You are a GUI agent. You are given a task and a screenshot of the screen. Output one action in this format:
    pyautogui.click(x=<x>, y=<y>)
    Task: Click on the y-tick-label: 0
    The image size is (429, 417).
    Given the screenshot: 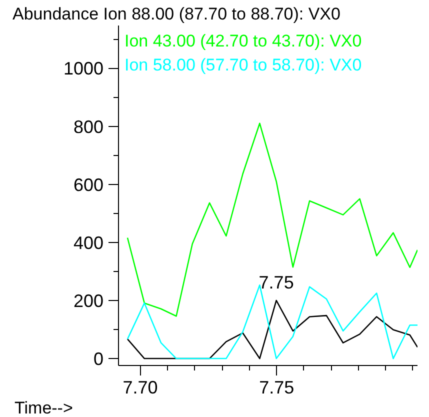 What is the action you would take?
    pyautogui.click(x=98, y=359)
    